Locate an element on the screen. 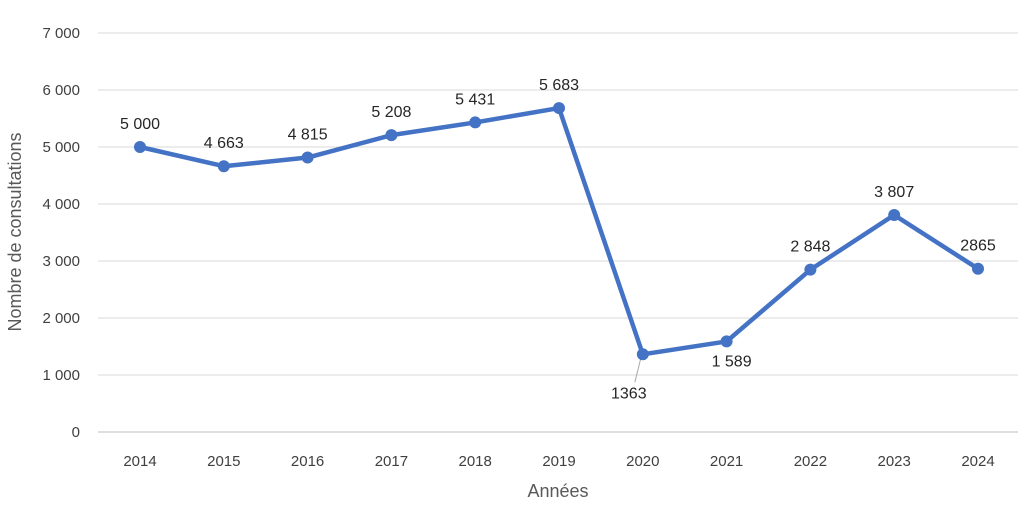 The image size is (1024, 517). x-tick-label: 2020 is located at coordinates (642, 461).